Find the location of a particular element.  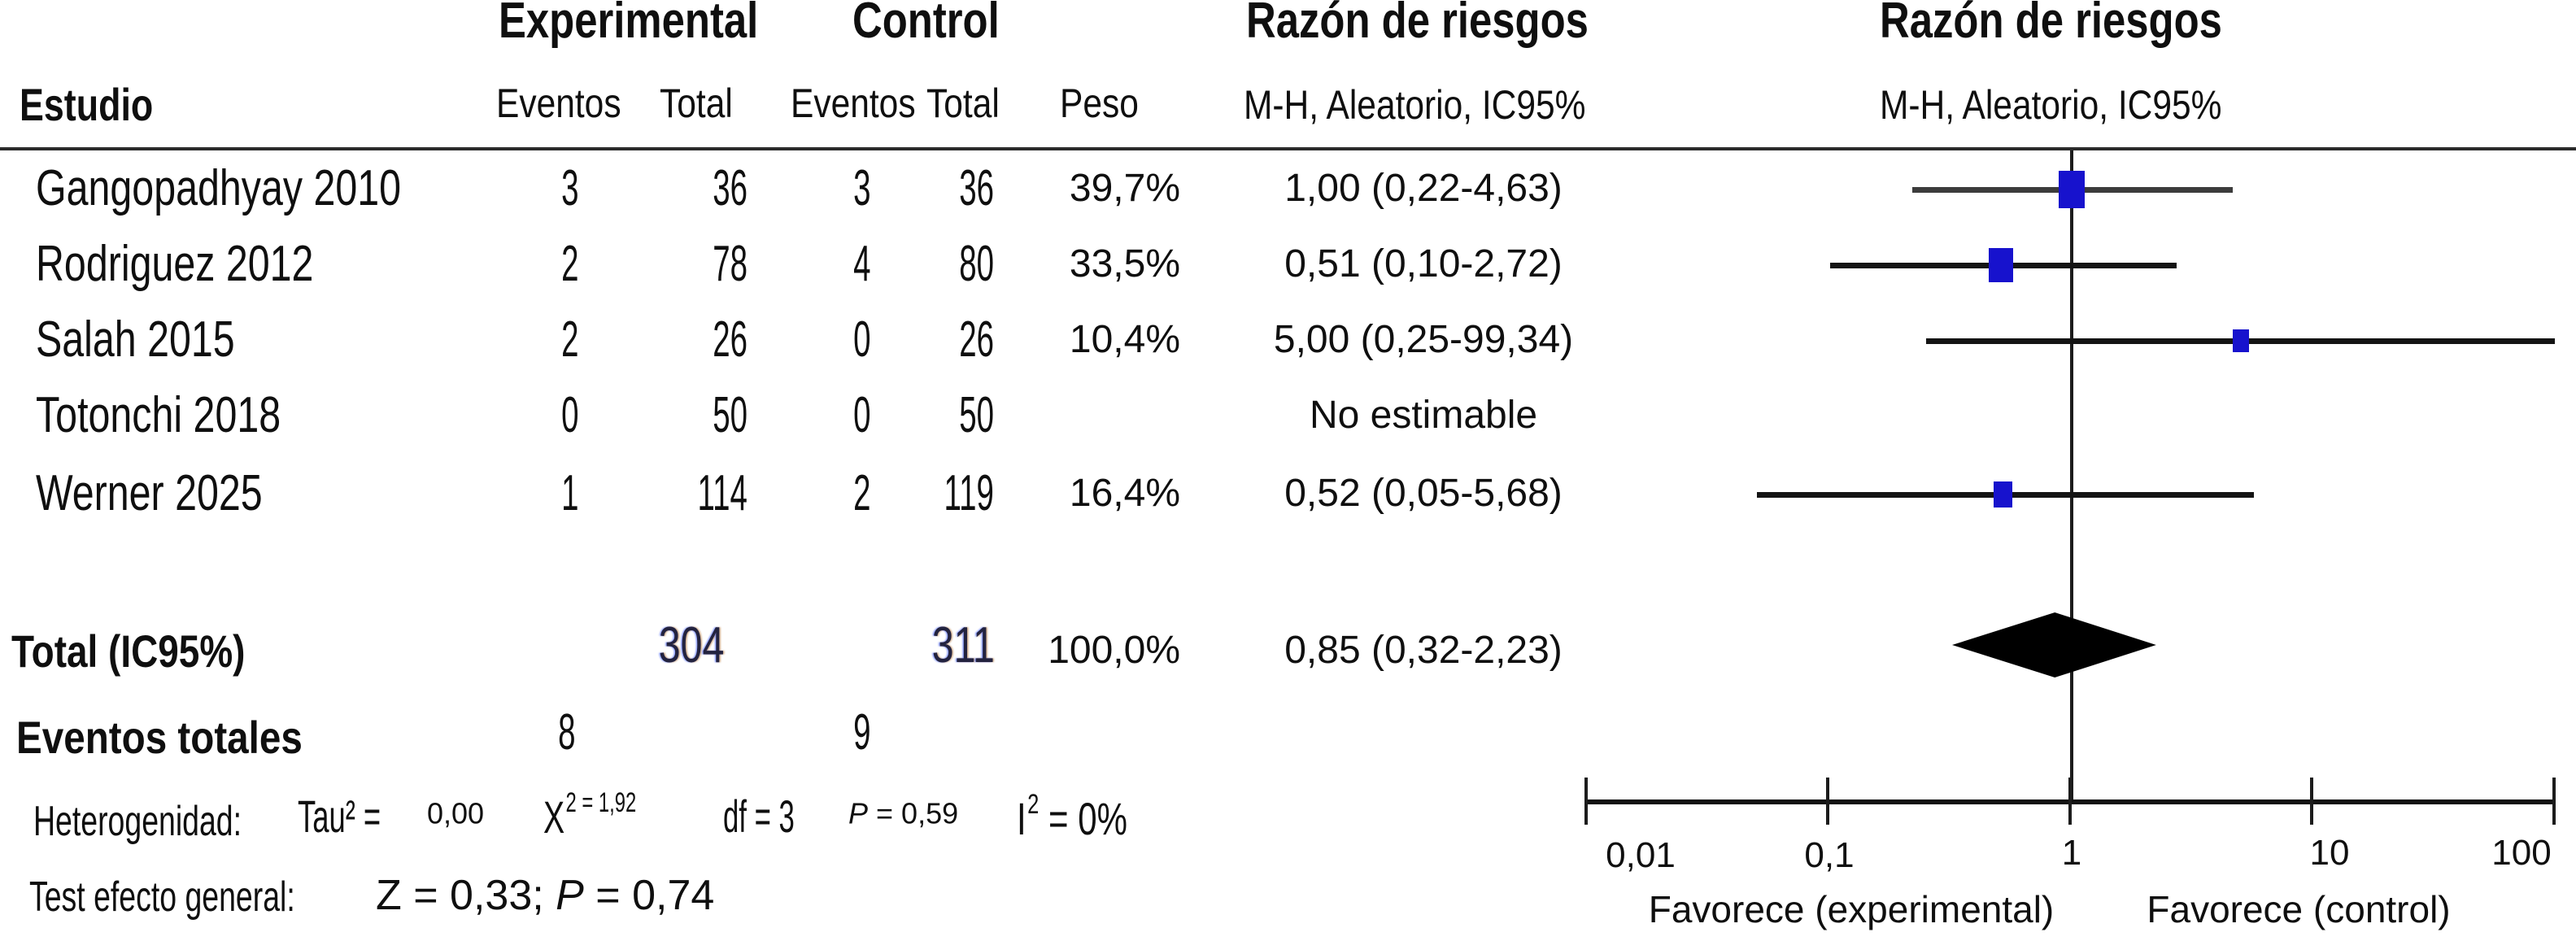

header-ctrl-total: Total is located at coordinates (963, 103).